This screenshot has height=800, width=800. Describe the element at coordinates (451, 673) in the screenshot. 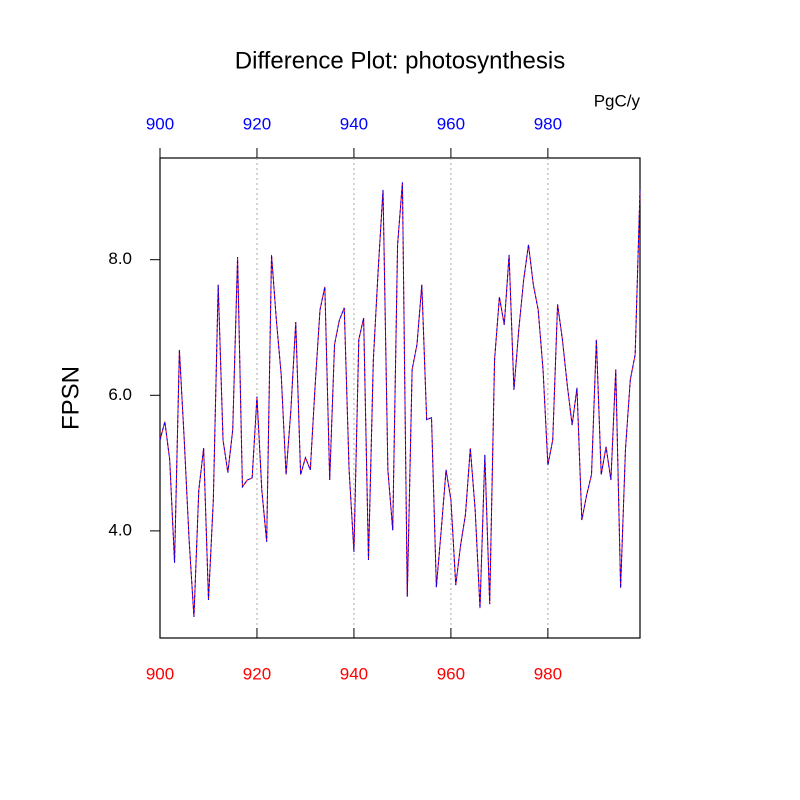

I see `x-tick-label-bottom: 960` at that location.